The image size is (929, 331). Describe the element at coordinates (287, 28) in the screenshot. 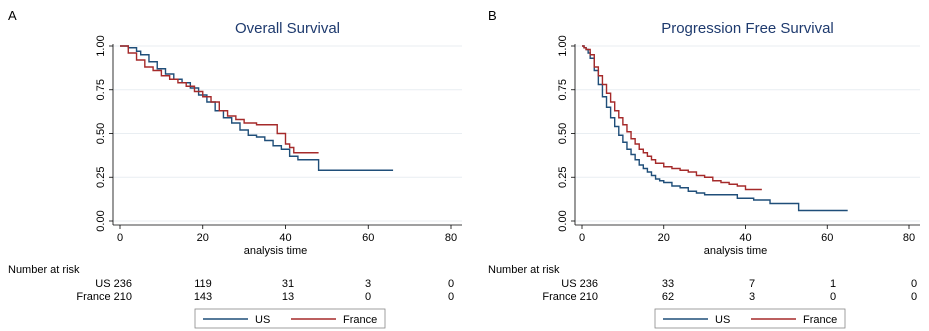

I see `chart-title: Overall Survival` at that location.